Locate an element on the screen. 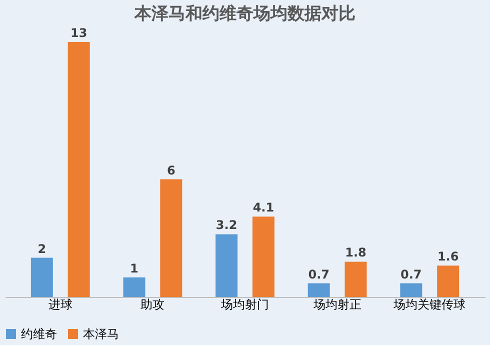 This screenshot has width=500, height=362. data-label: 6 is located at coordinates (171, 170).